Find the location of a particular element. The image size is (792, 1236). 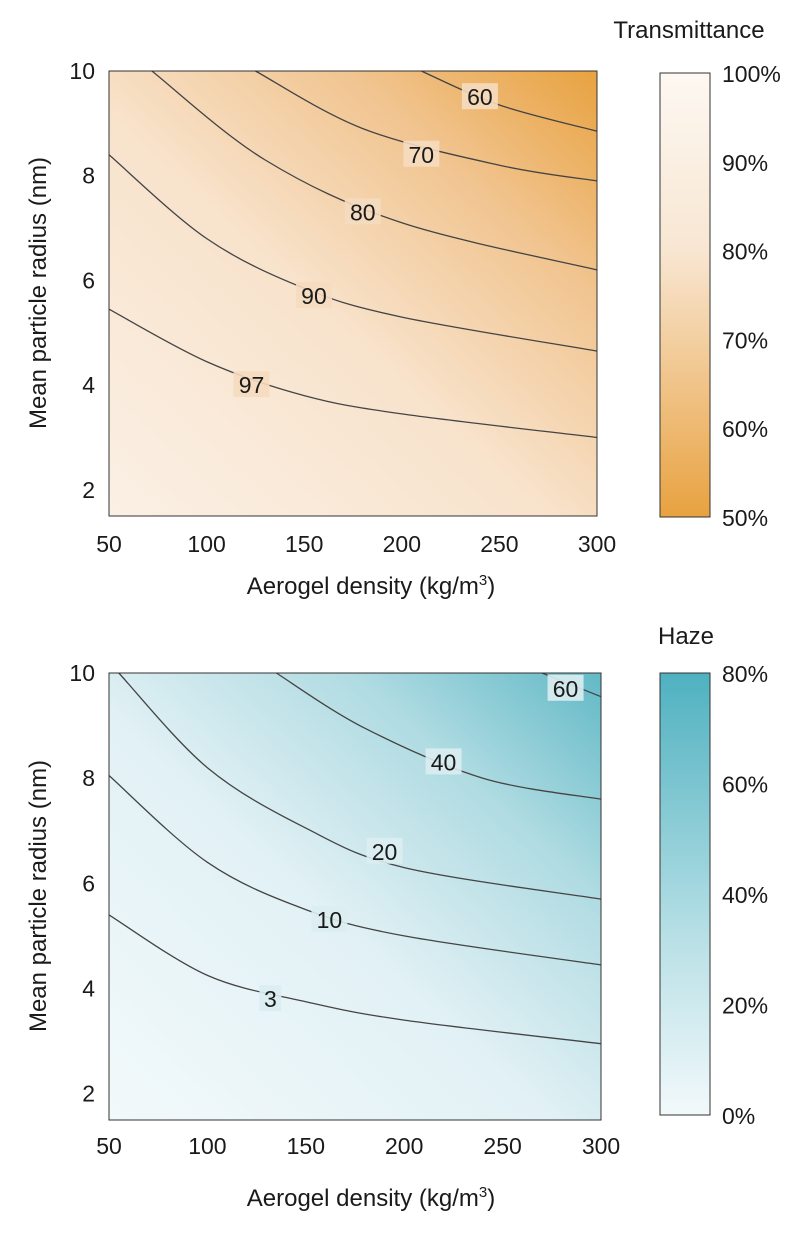

haze-x-tick-label: 250 is located at coordinates (502, 1146).